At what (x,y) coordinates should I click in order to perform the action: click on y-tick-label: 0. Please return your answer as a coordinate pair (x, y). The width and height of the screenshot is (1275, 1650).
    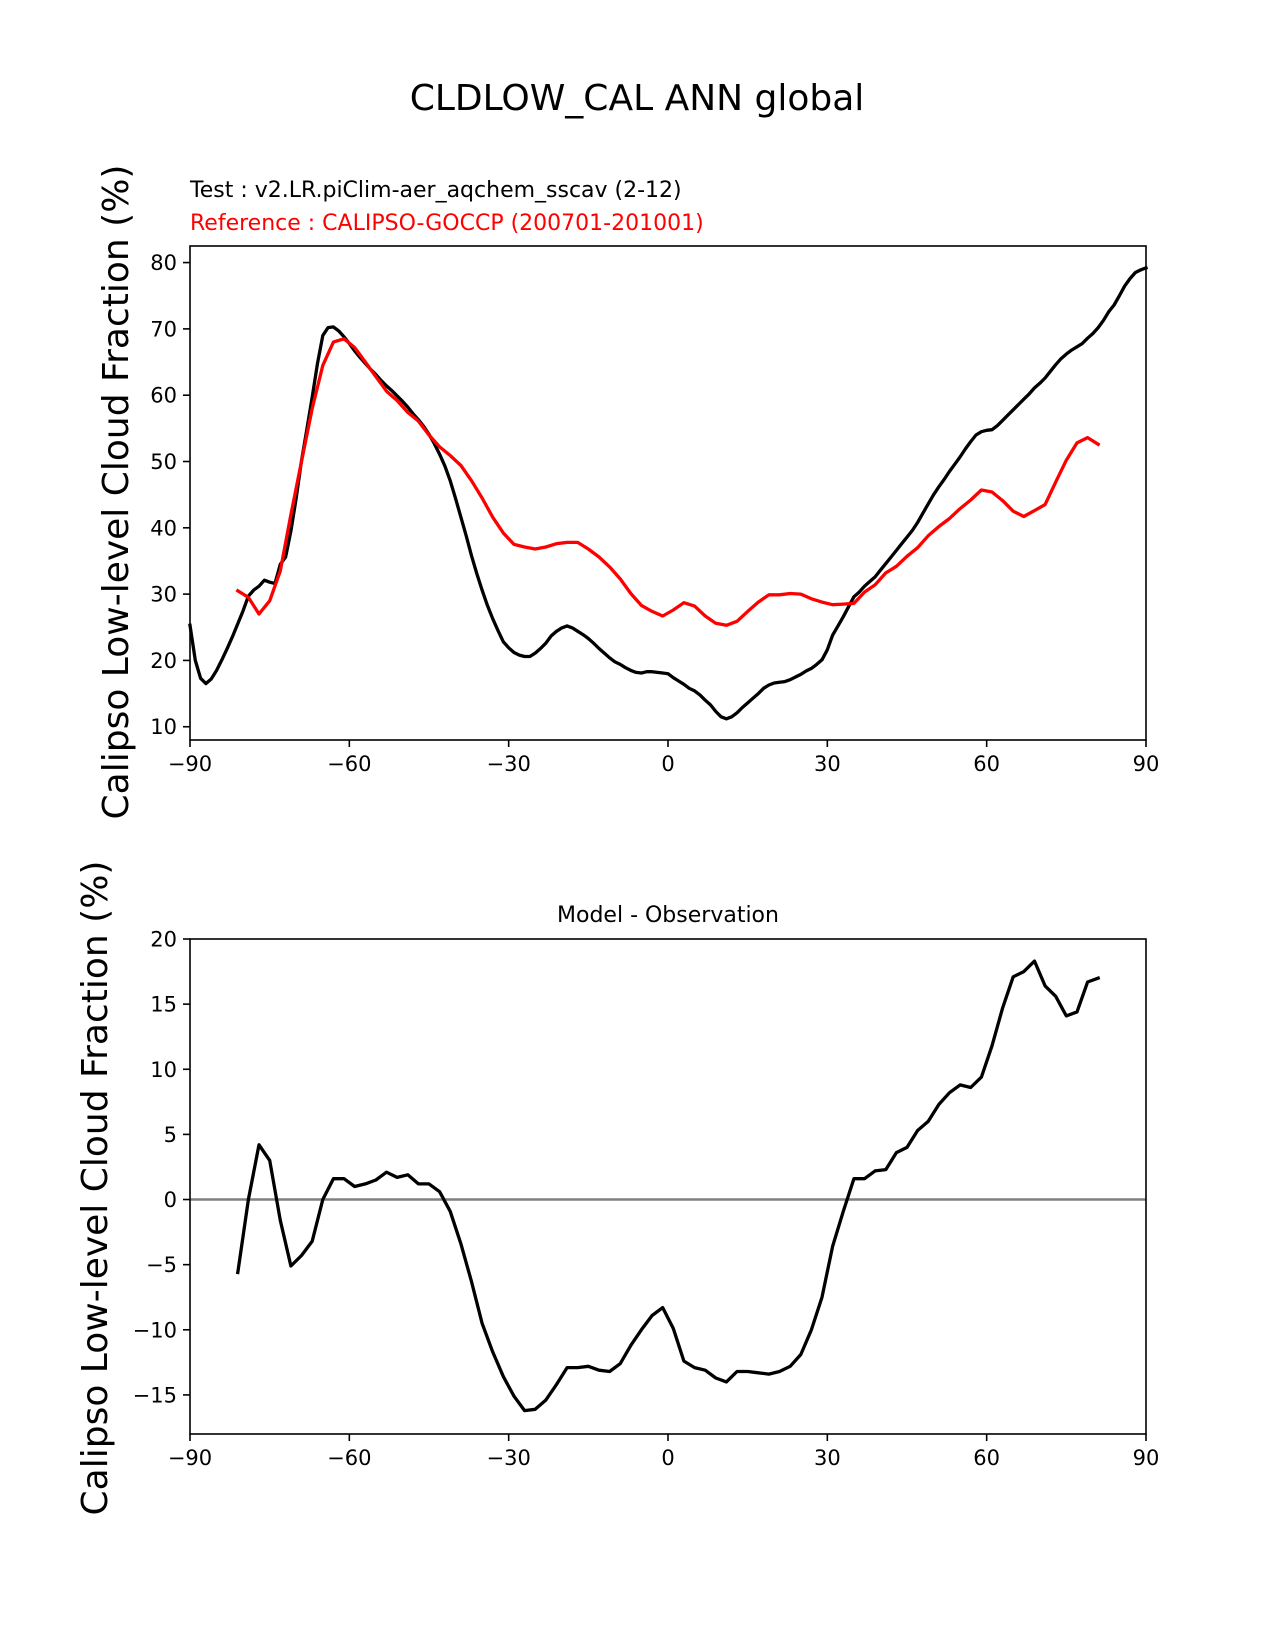
    Looking at the image, I should click on (170, 1200).